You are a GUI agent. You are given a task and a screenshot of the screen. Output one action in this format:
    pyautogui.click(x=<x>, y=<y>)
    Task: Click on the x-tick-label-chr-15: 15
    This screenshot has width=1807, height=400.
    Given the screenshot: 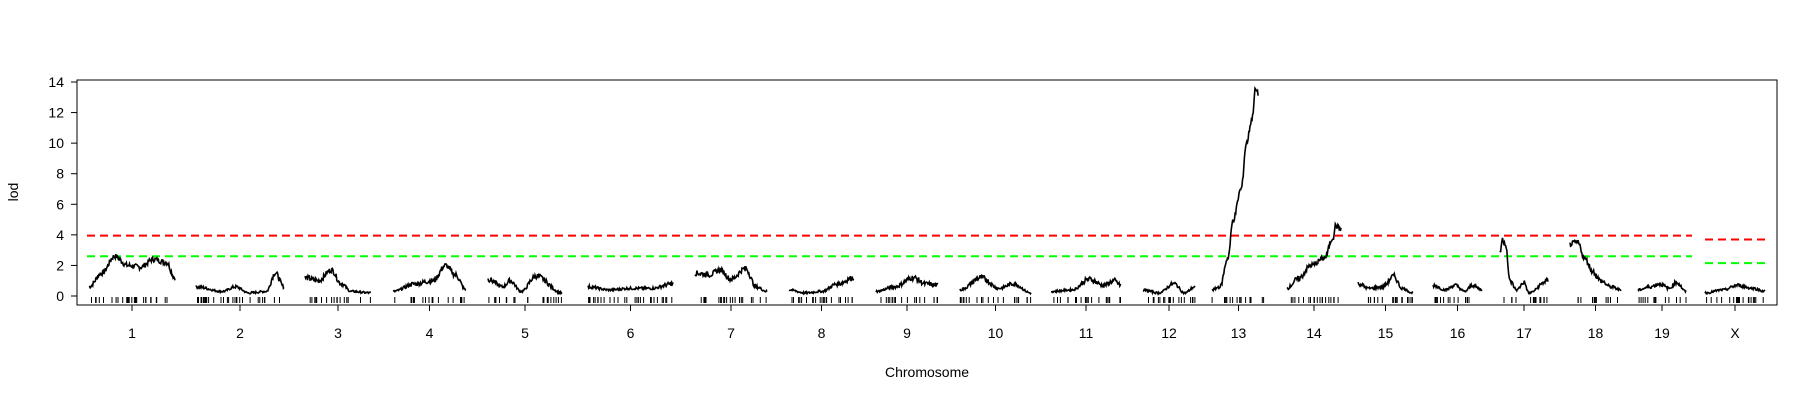 What is the action you would take?
    pyautogui.click(x=1386, y=333)
    